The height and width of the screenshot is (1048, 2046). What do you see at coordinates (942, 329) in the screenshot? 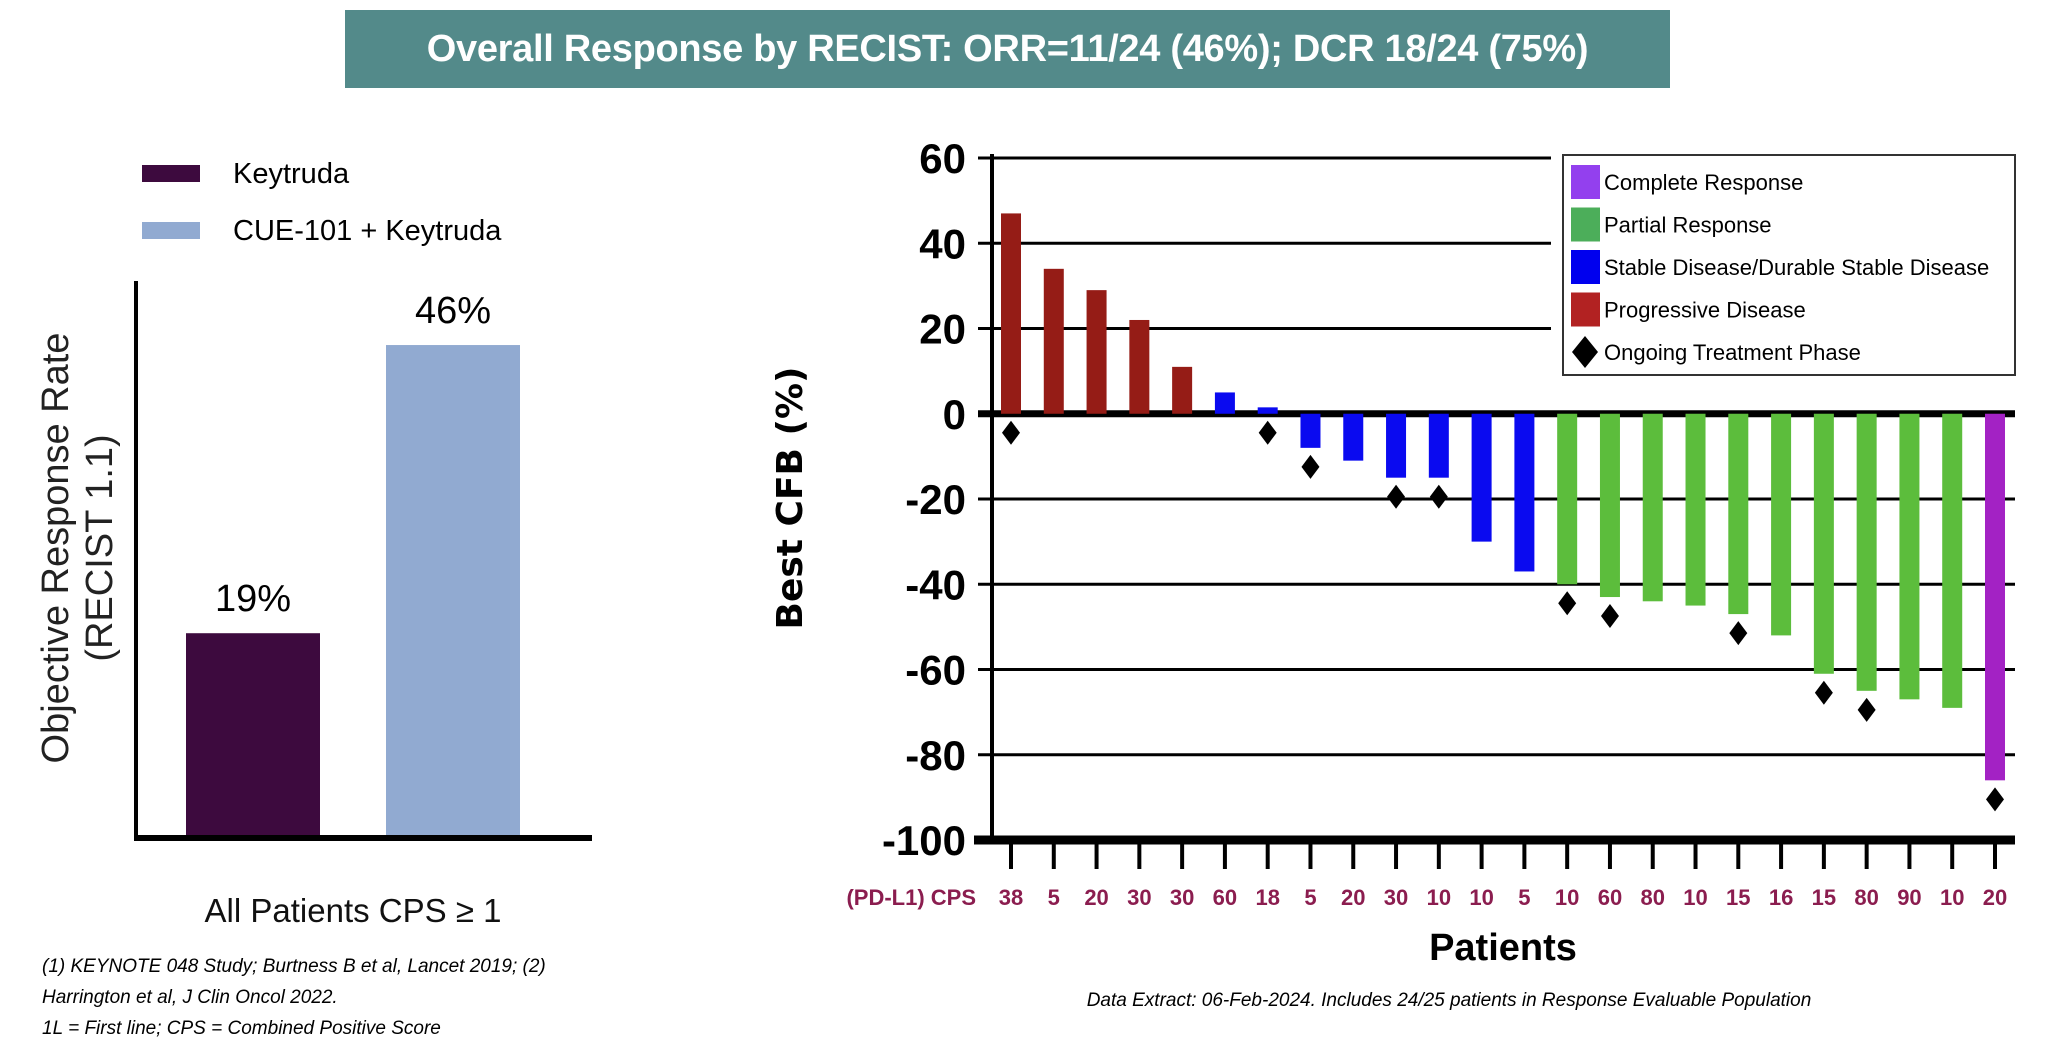
I see `y-tick-label: 20` at bounding box center [942, 329].